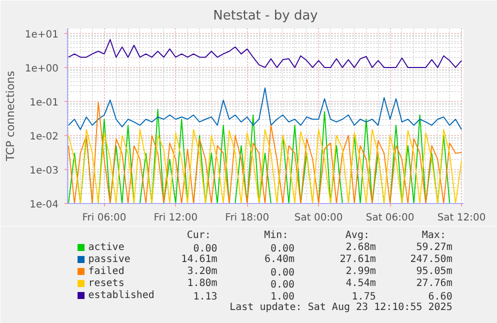  Describe the element at coordinates (361, 283) in the screenshot. I see `text: 4.54m` at that location.